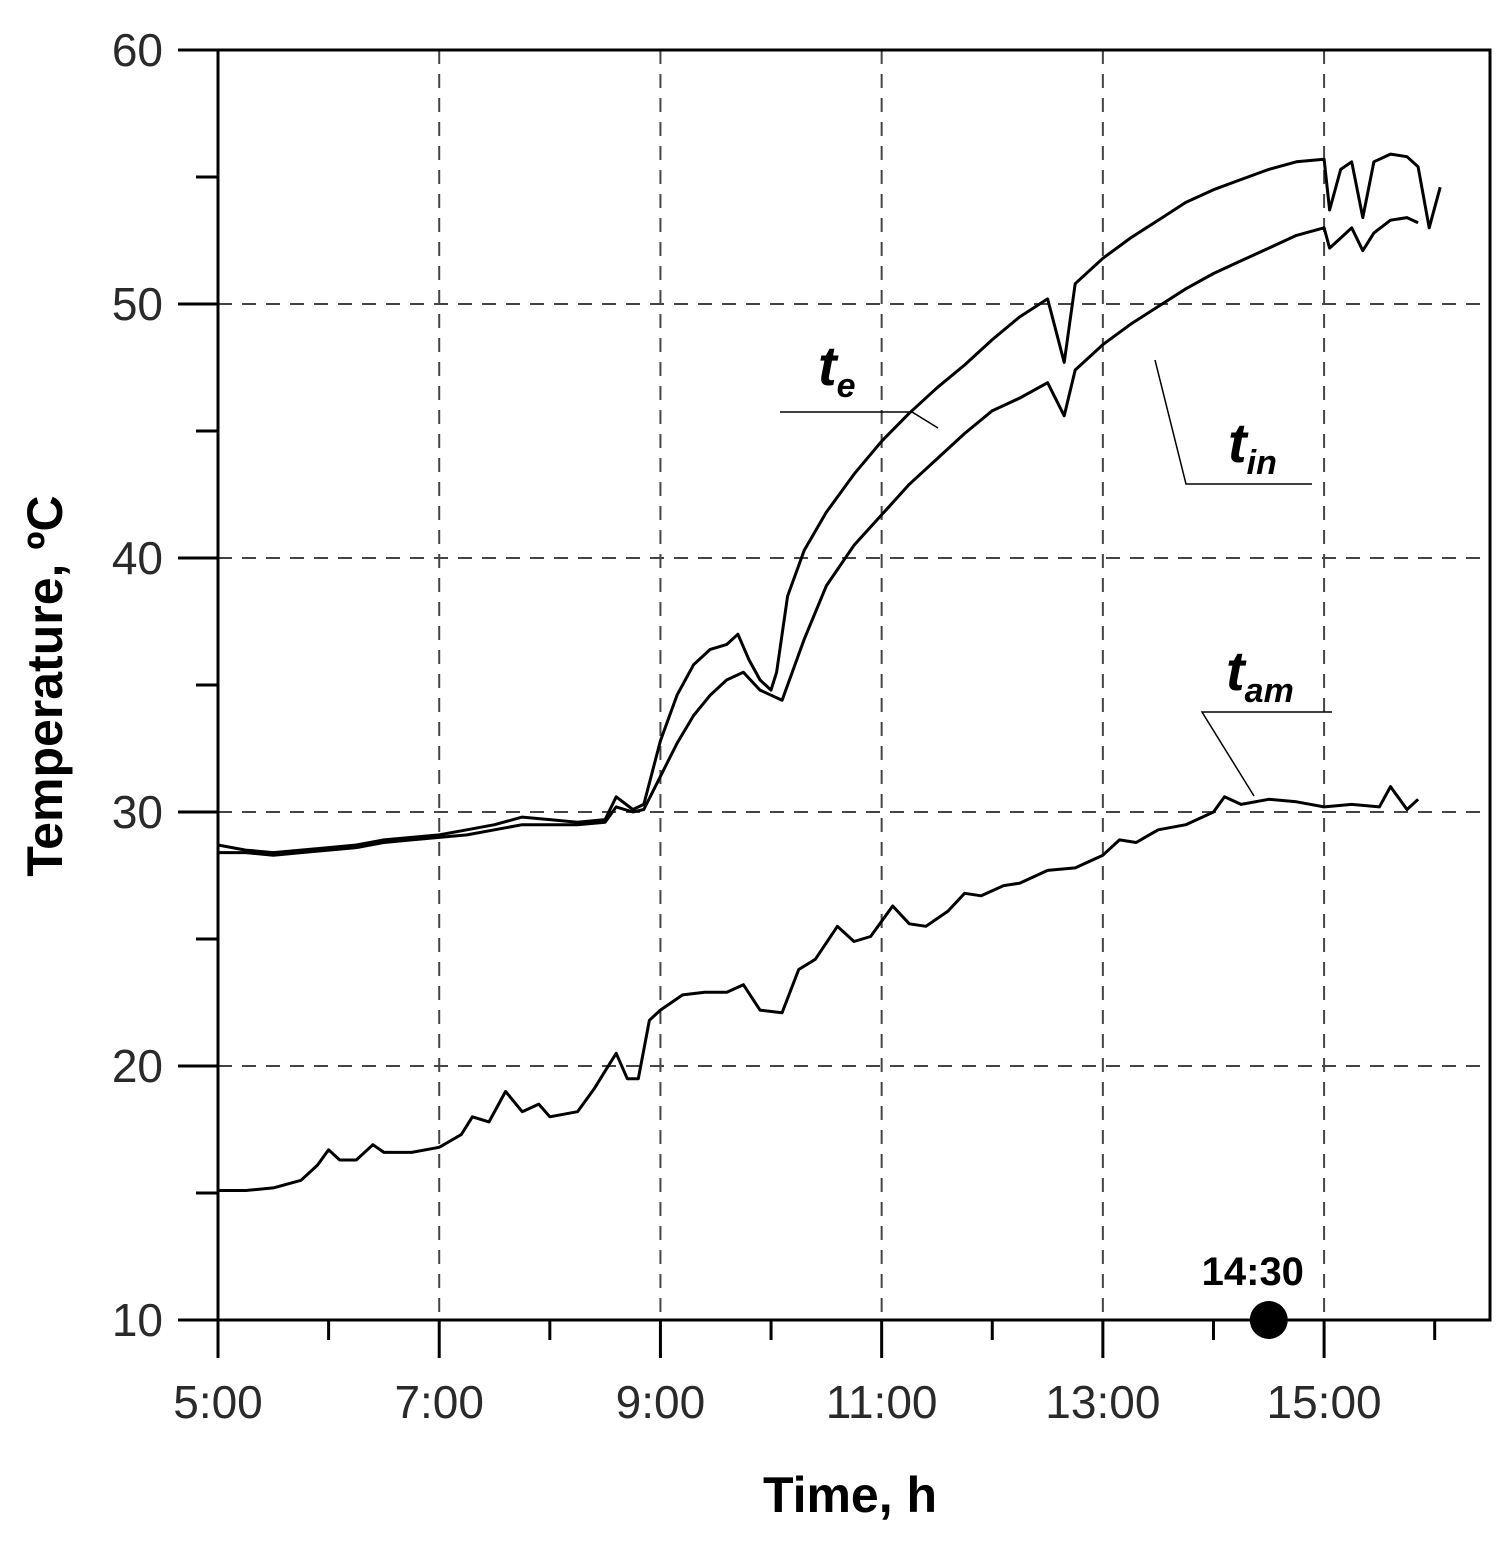 The width and height of the screenshot is (1511, 1544). I want to click on marker-label: 14:30, so click(1253, 1272).